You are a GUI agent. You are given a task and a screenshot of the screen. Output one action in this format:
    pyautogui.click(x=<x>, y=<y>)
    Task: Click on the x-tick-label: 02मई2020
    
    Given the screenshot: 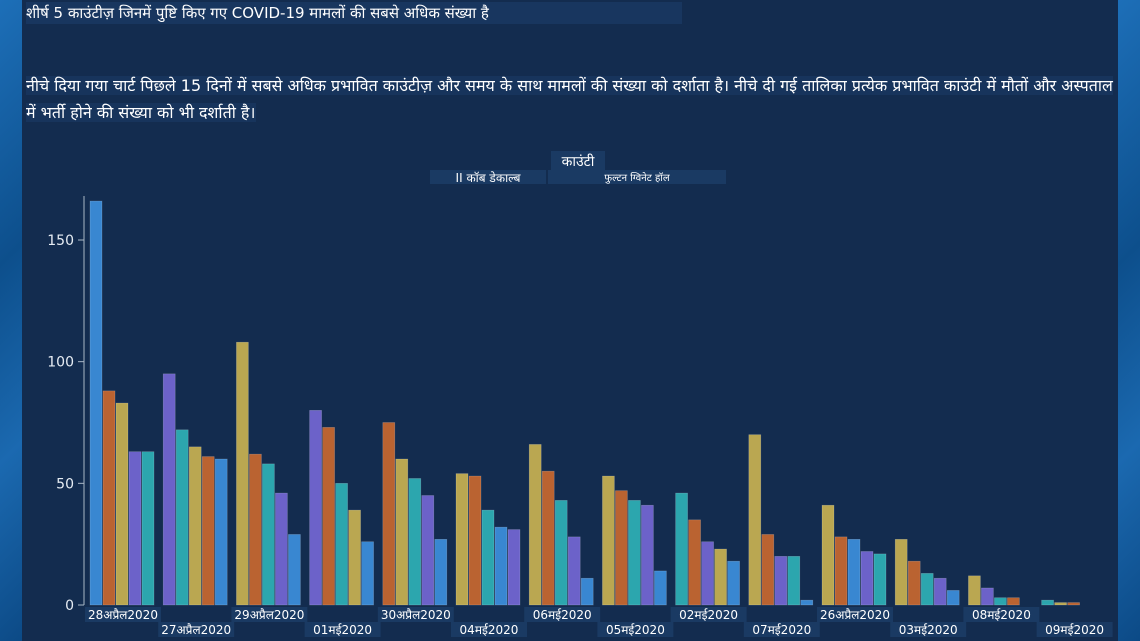 What is the action you would take?
    pyautogui.click(x=708, y=615)
    